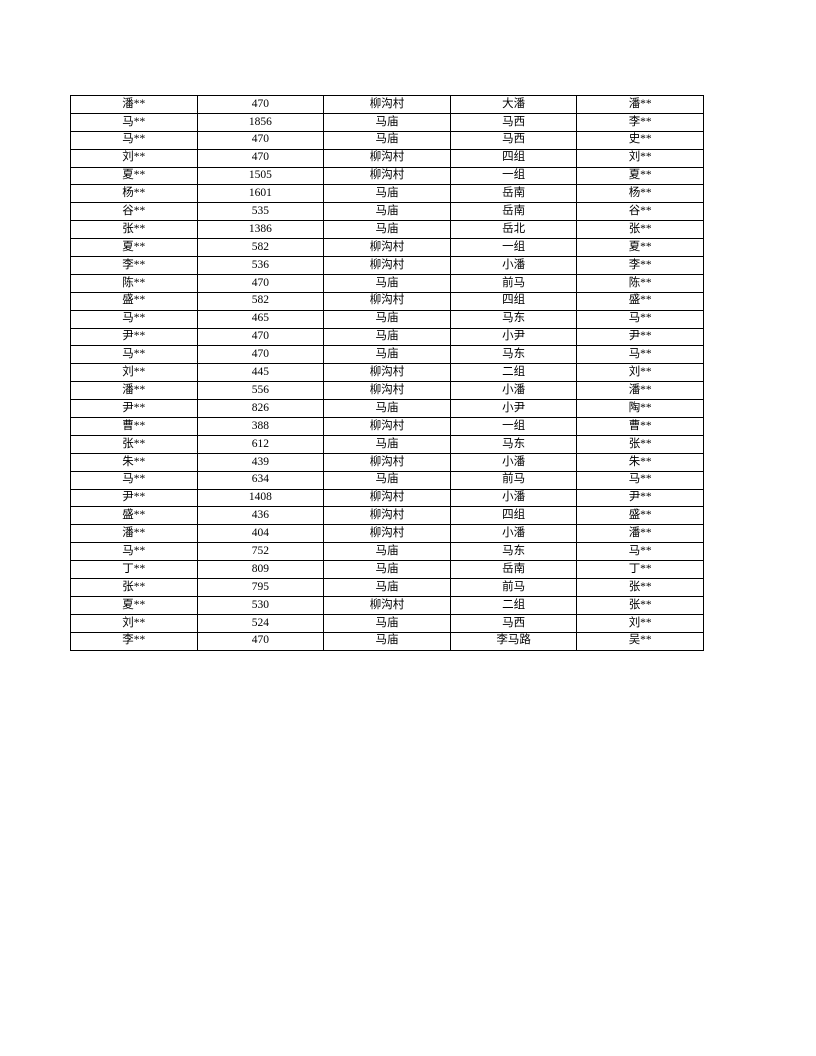  Describe the element at coordinates (387, 212) in the screenshot. I see `table-row: 谷** 535 马庙 岳南 谷**` at that location.